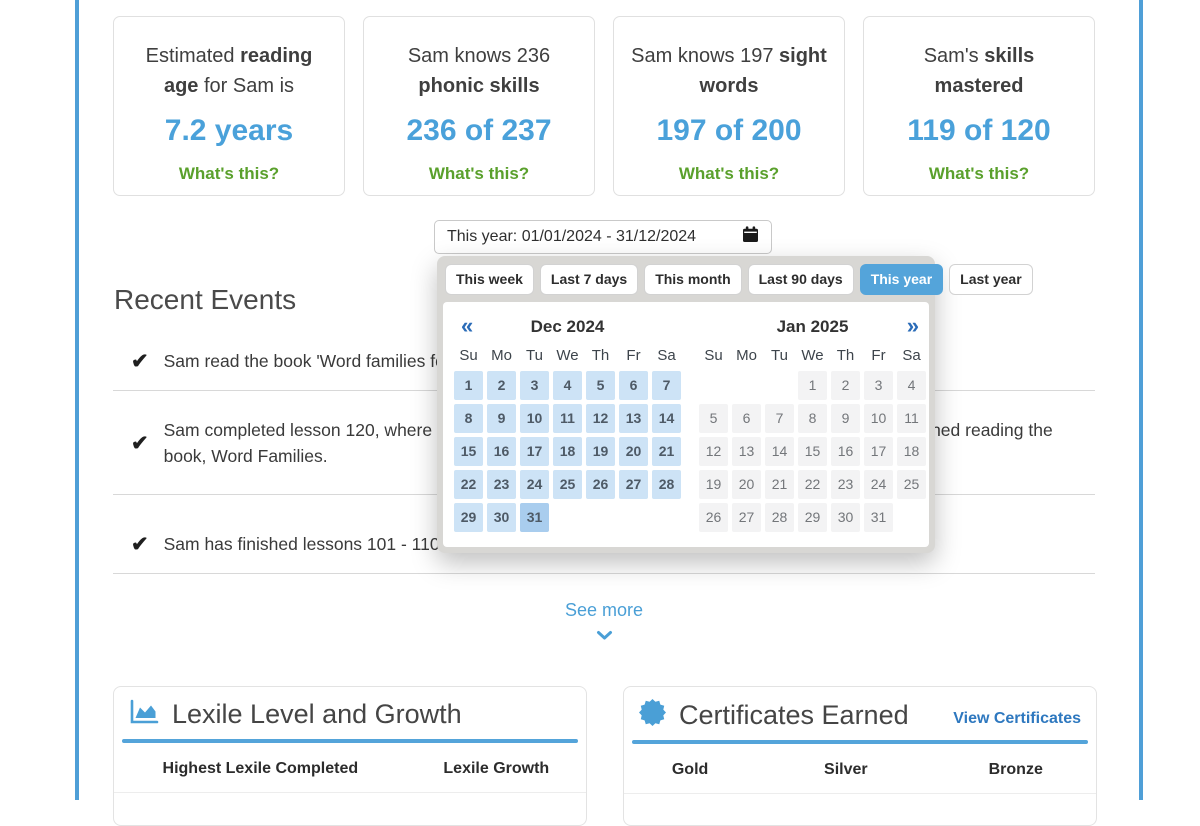 Image resolution: width=1200 pixels, height=826 pixels. I want to click on weekday-label: Fr, so click(878, 355).